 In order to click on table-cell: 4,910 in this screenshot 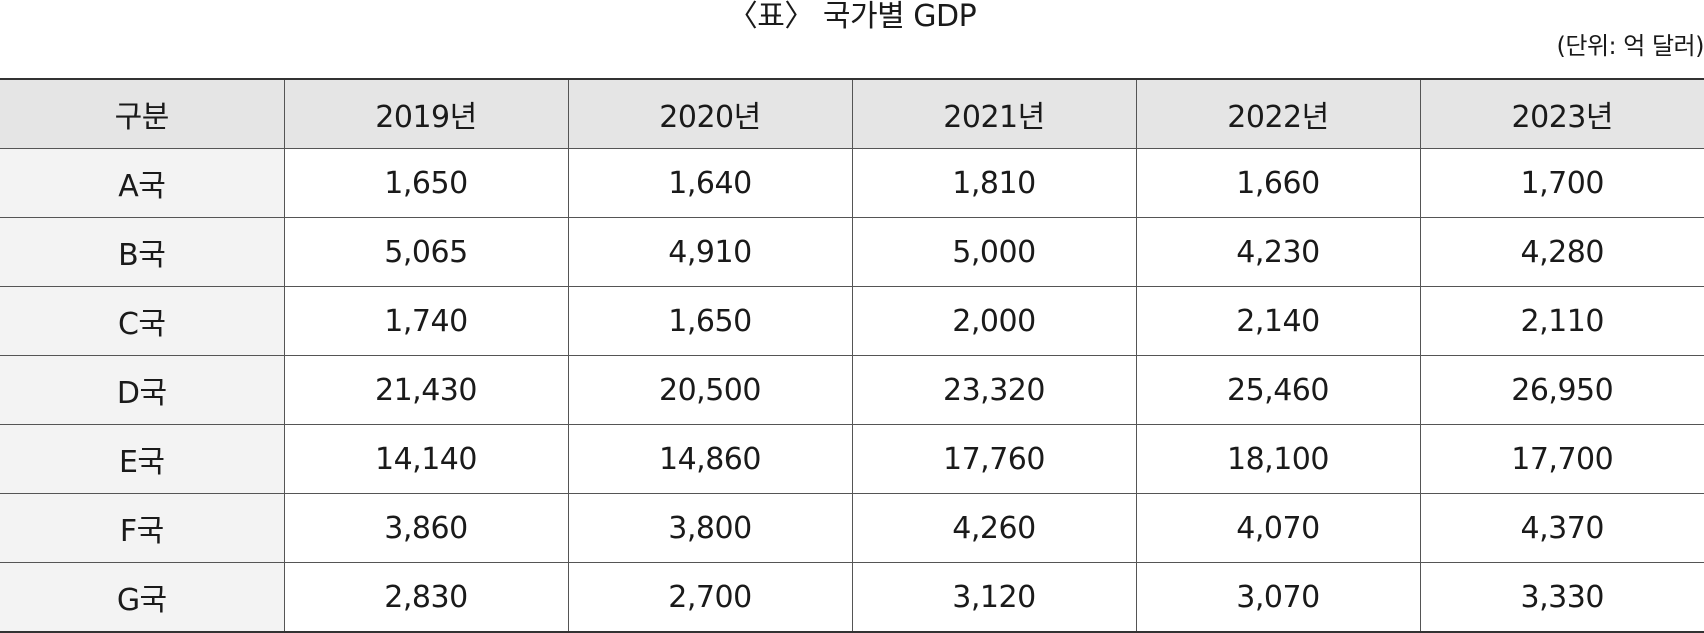, I will do `click(710, 252)`.